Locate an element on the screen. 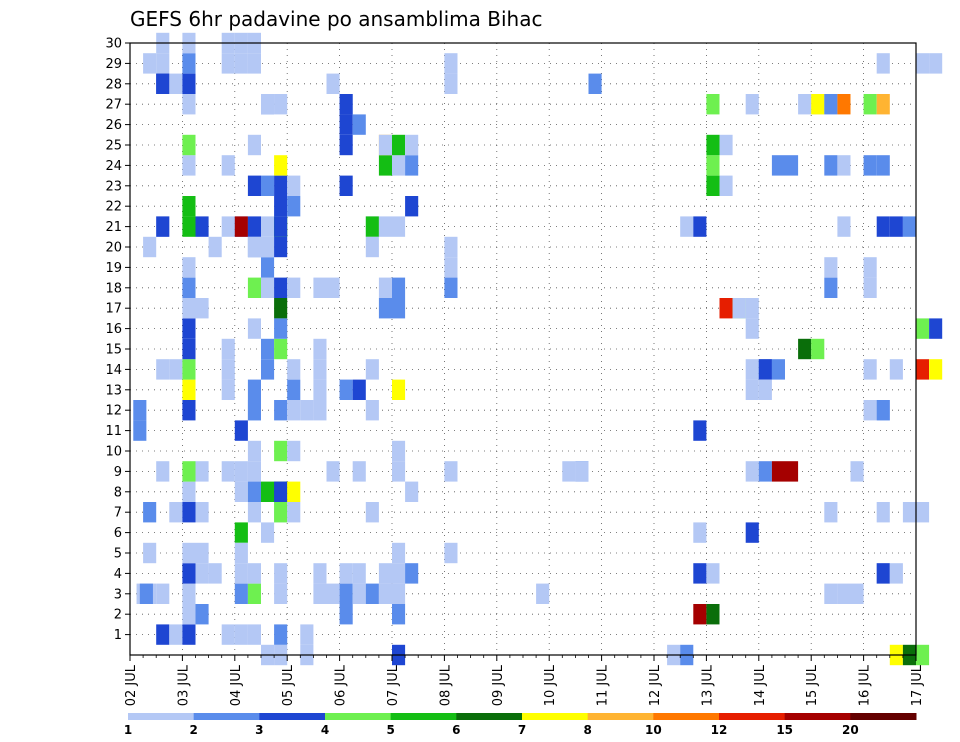 The height and width of the screenshot is (742, 960). y-tick-label: 6 is located at coordinates (118, 533).